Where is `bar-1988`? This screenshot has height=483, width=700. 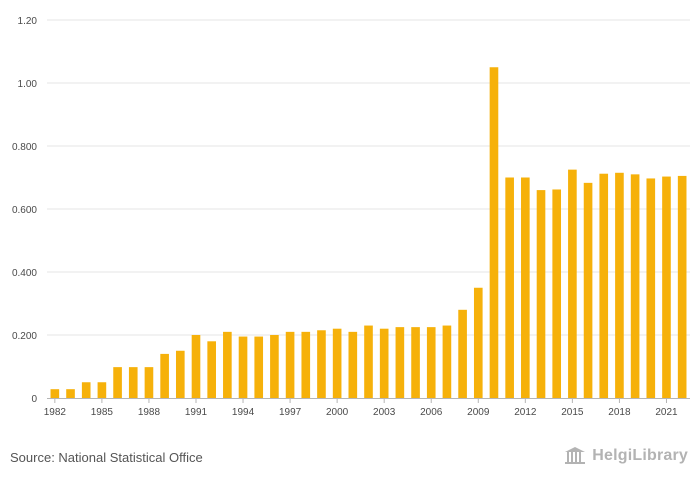 bar-1988 is located at coordinates (149, 382).